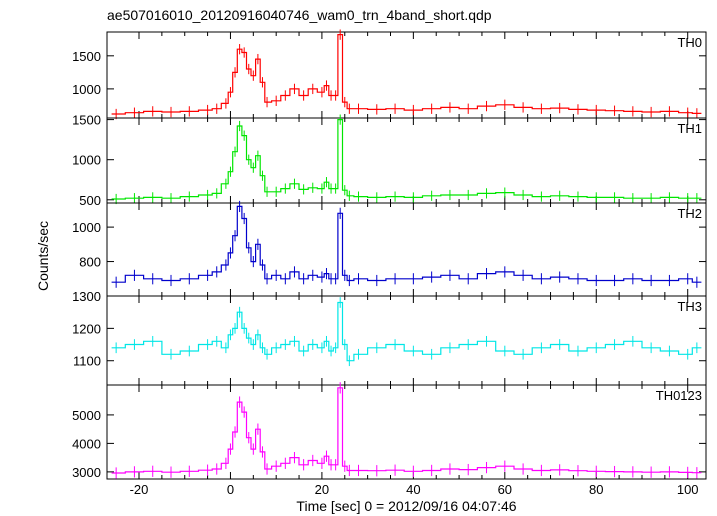 This screenshot has width=717, height=516. I want to click on y-tick-label: 1300, so click(86, 296).